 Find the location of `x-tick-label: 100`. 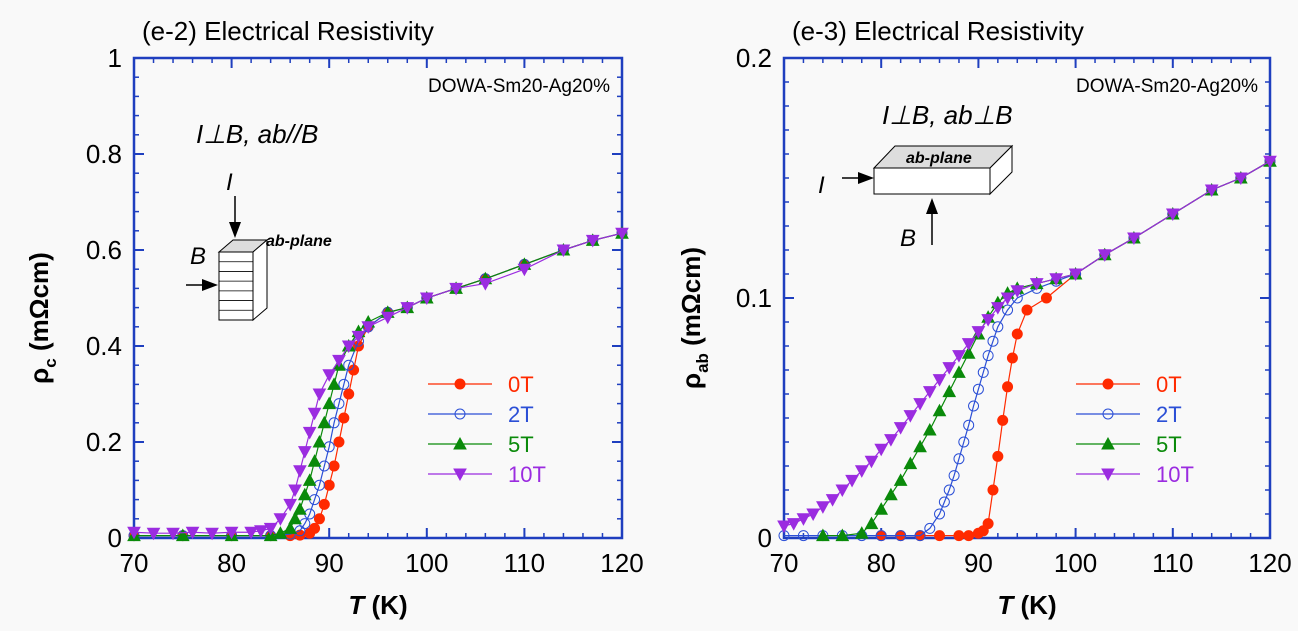

x-tick-label: 100 is located at coordinates (426, 563).